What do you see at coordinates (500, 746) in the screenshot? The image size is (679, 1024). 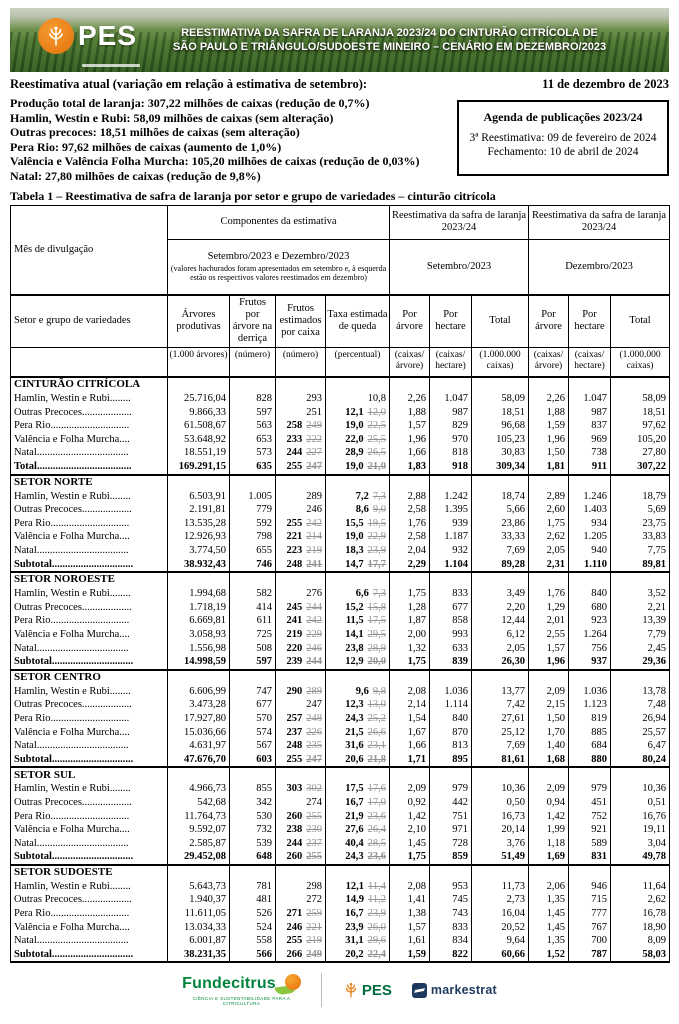 I see `value-cell: 7,69` at bounding box center [500, 746].